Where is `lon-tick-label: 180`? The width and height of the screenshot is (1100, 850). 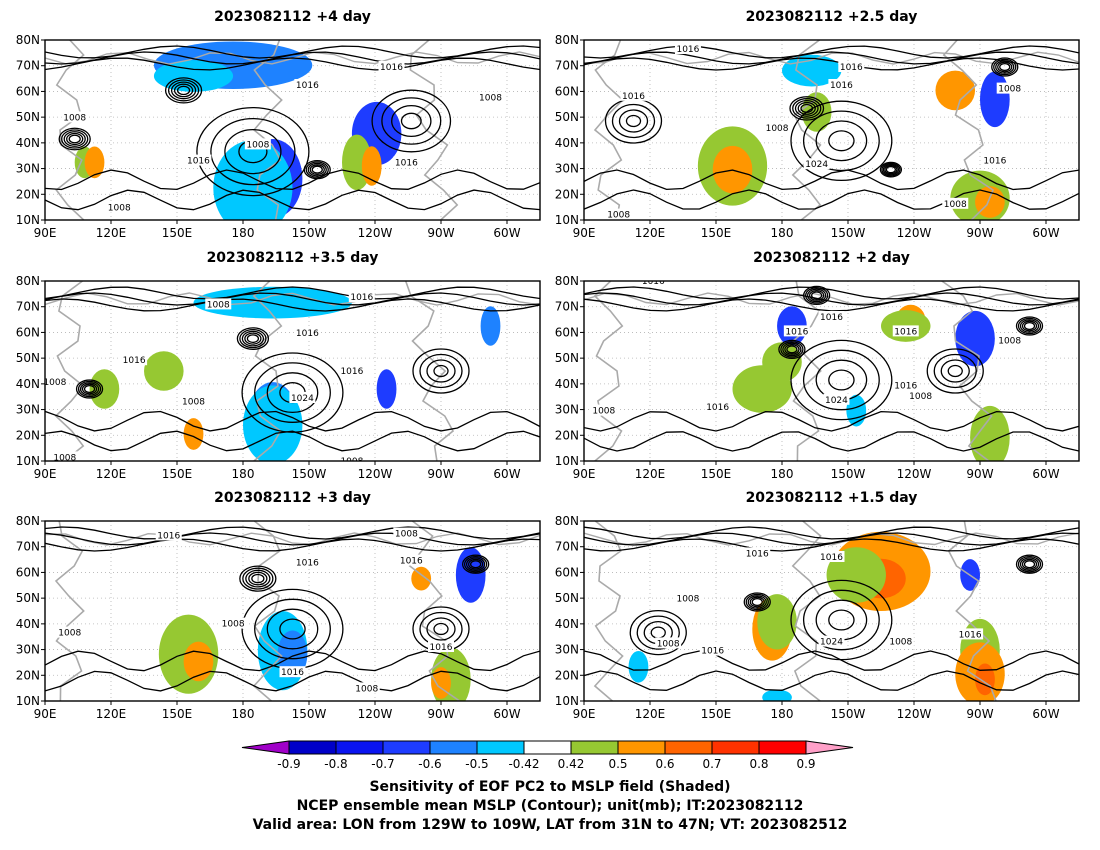 lon-tick-label: 180 is located at coordinates (243, 474).